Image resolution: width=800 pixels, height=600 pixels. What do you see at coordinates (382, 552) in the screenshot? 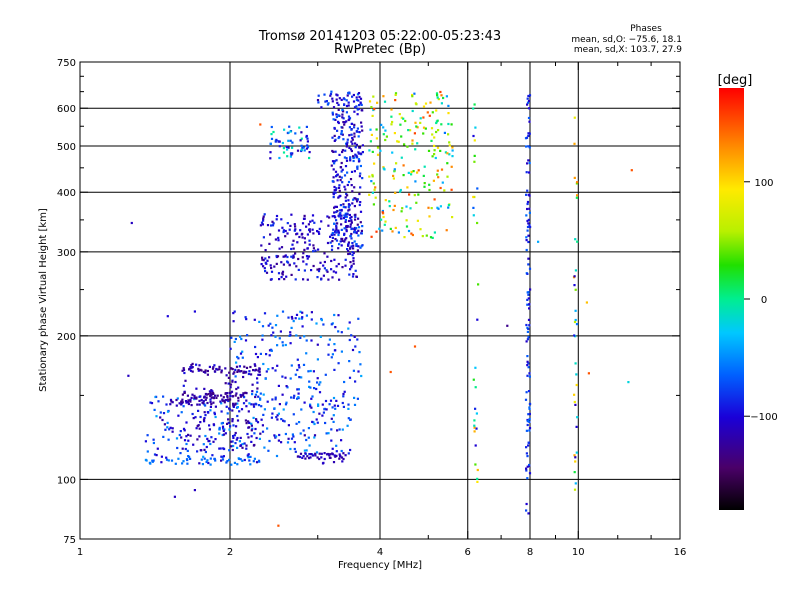
I see `x-tick-labels: 1 2 4 6 8 10 16` at bounding box center [382, 552].